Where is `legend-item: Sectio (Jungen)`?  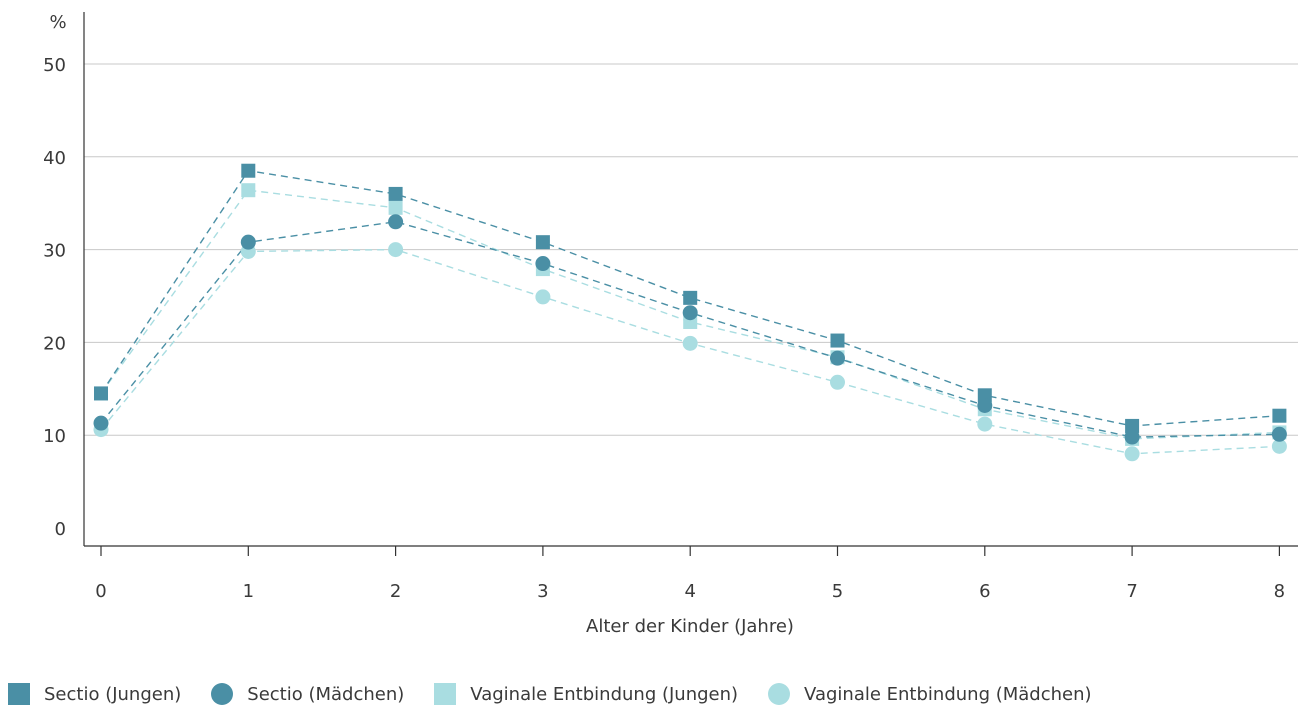
legend-item: Sectio (Jungen) is located at coordinates (94, 694).